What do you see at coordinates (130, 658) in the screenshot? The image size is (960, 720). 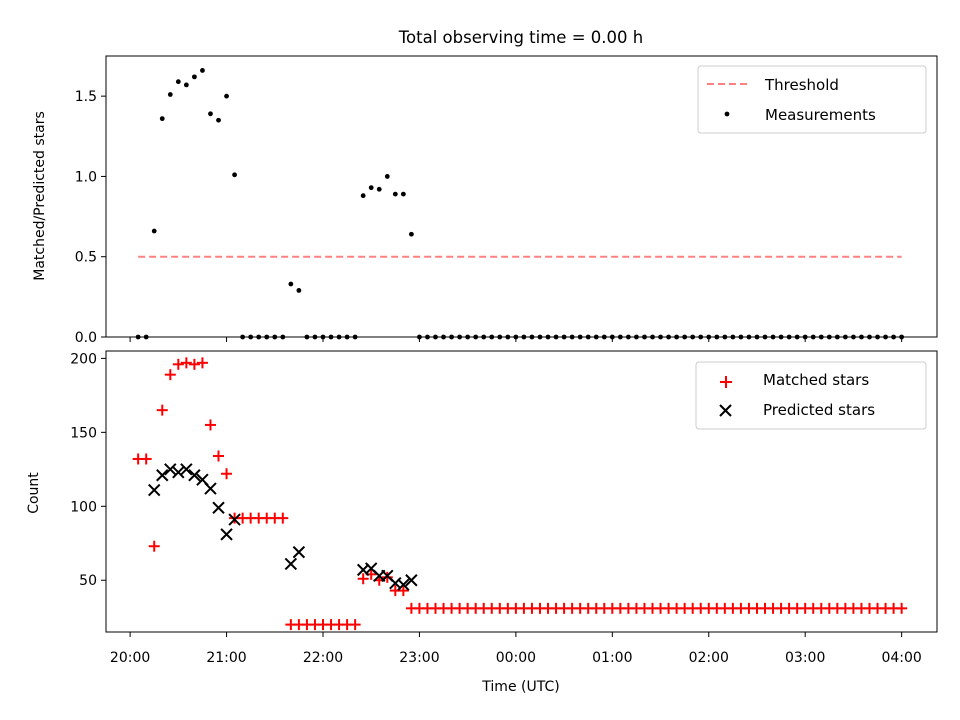 I see `x-tick-label: 20:00` at bounding box center [130, 658].